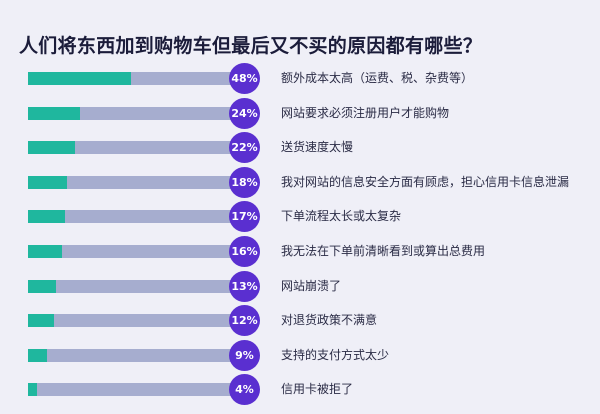 Image resolution: width=600 pixels, height=414 pixels. Describe the element at coordinates (311, 286) in the screenshot. I see `category-label: 网站崩溃了` at that location.